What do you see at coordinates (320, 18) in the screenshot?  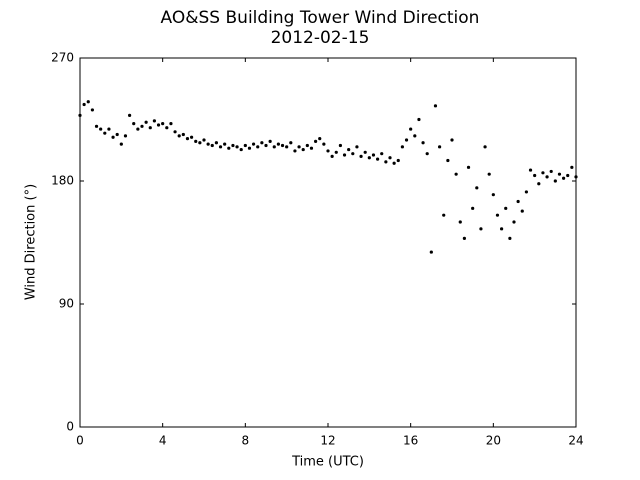 I see `chart-title: AO&SS Building Tower Wind Direction` at bounding box center [320, 18].